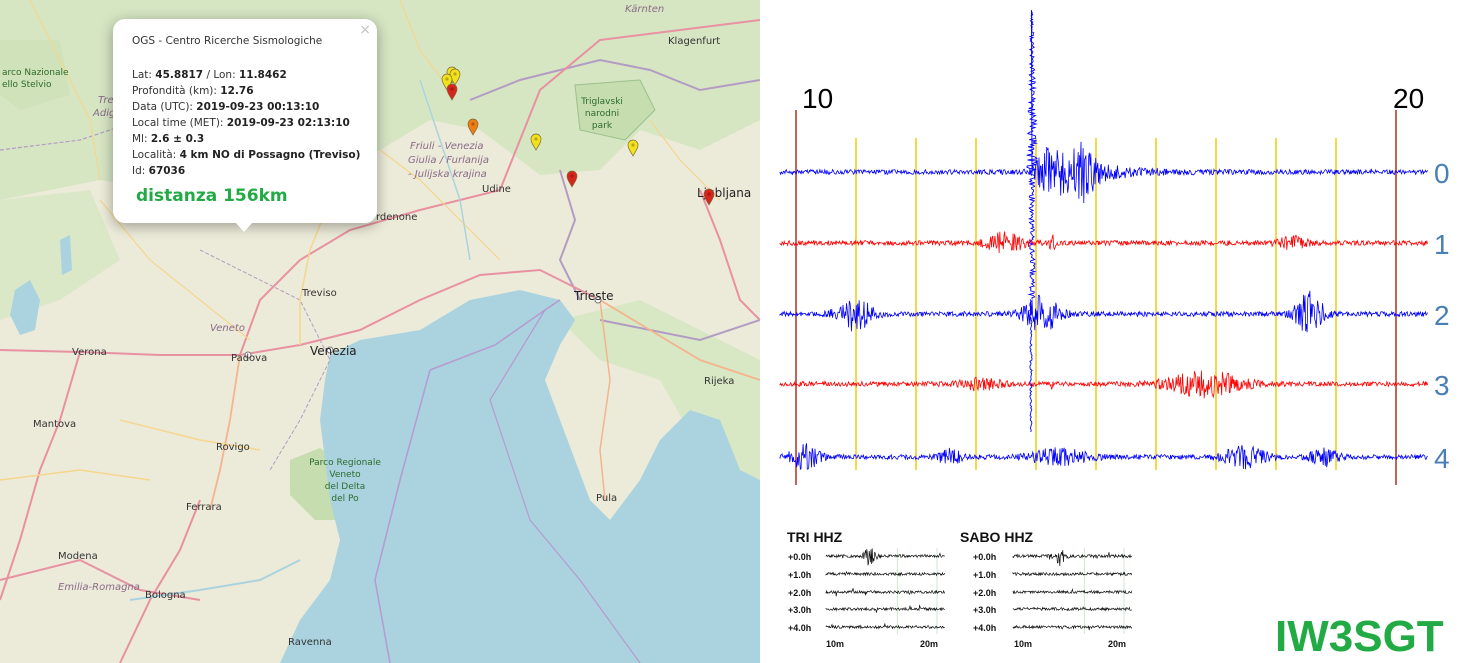 The width and height of the screenshot is (1466, 663). What do you see at coordinates (319, 293) in the screenshot?
I see `map-label-treviso: Treviso` at bounding box center [319, 293].